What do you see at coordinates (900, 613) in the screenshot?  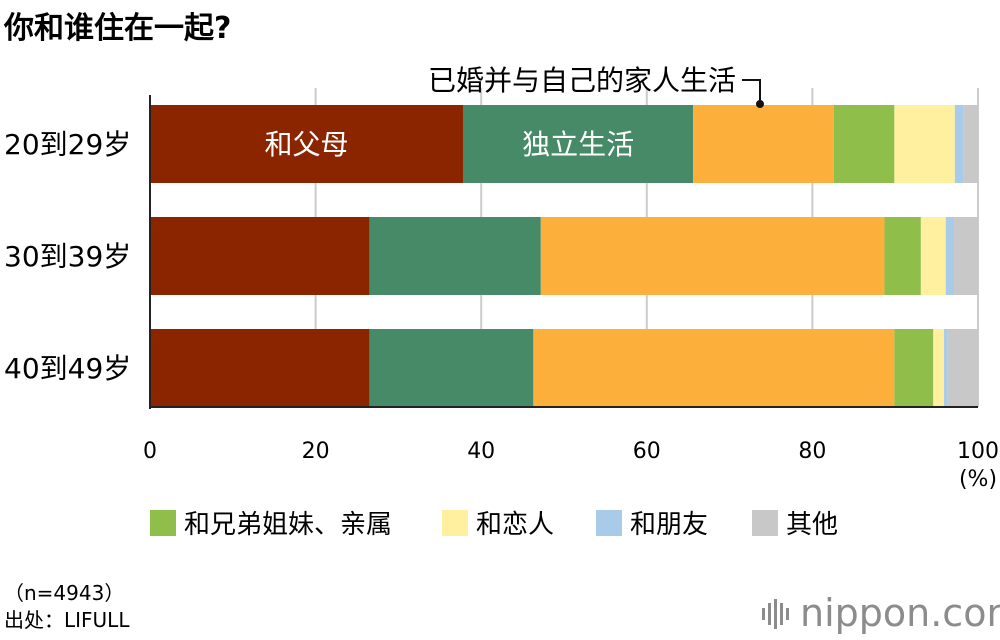 I see `brand-logo-text: nippon.com` at bounding box center [900, 613].